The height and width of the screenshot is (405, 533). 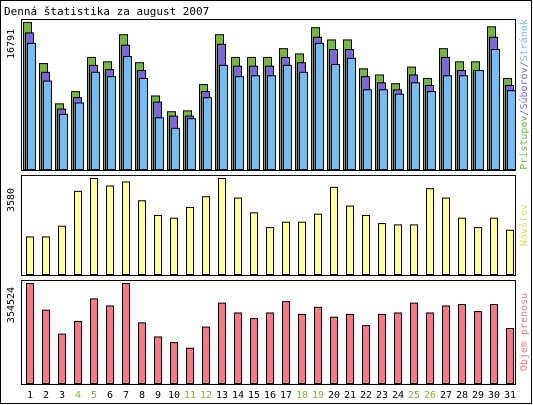 What do you see at coordinates (110, 395) in the screenshot?
I see `x-tick-label-day-6: 6` at bounding box center [110, 395].